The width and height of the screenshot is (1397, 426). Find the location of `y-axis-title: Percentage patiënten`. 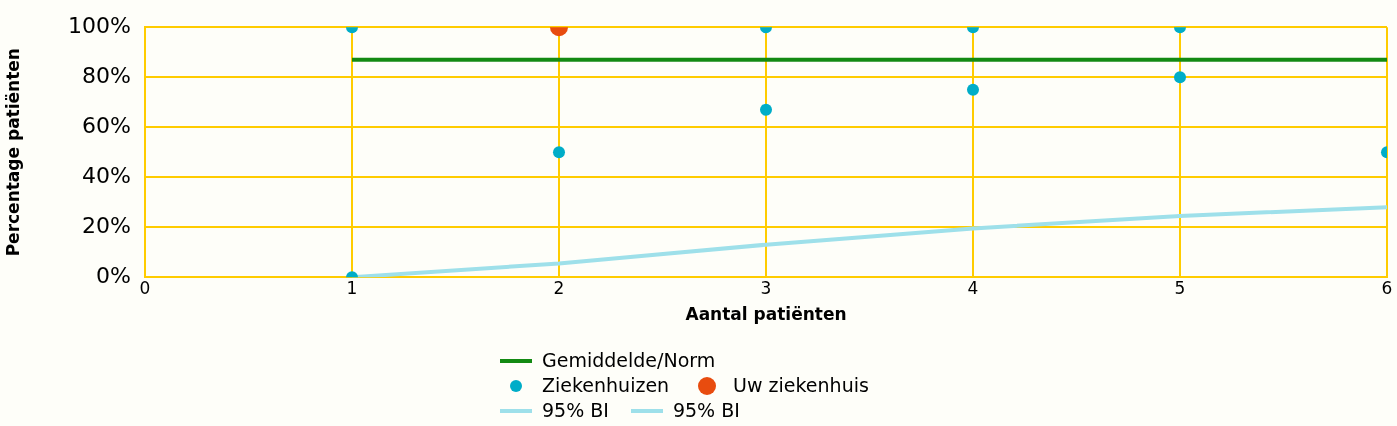

y-axis-title: Percentage patiënten is located at coordinates (12, 152).